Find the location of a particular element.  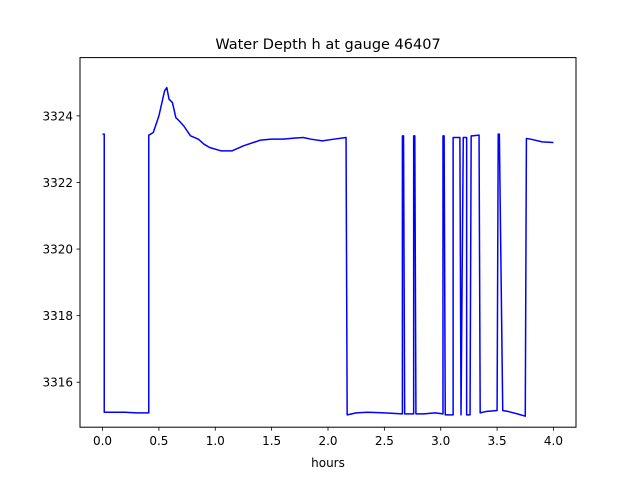

x-tick-label: 0.0 is located at coordinates (102, 441).